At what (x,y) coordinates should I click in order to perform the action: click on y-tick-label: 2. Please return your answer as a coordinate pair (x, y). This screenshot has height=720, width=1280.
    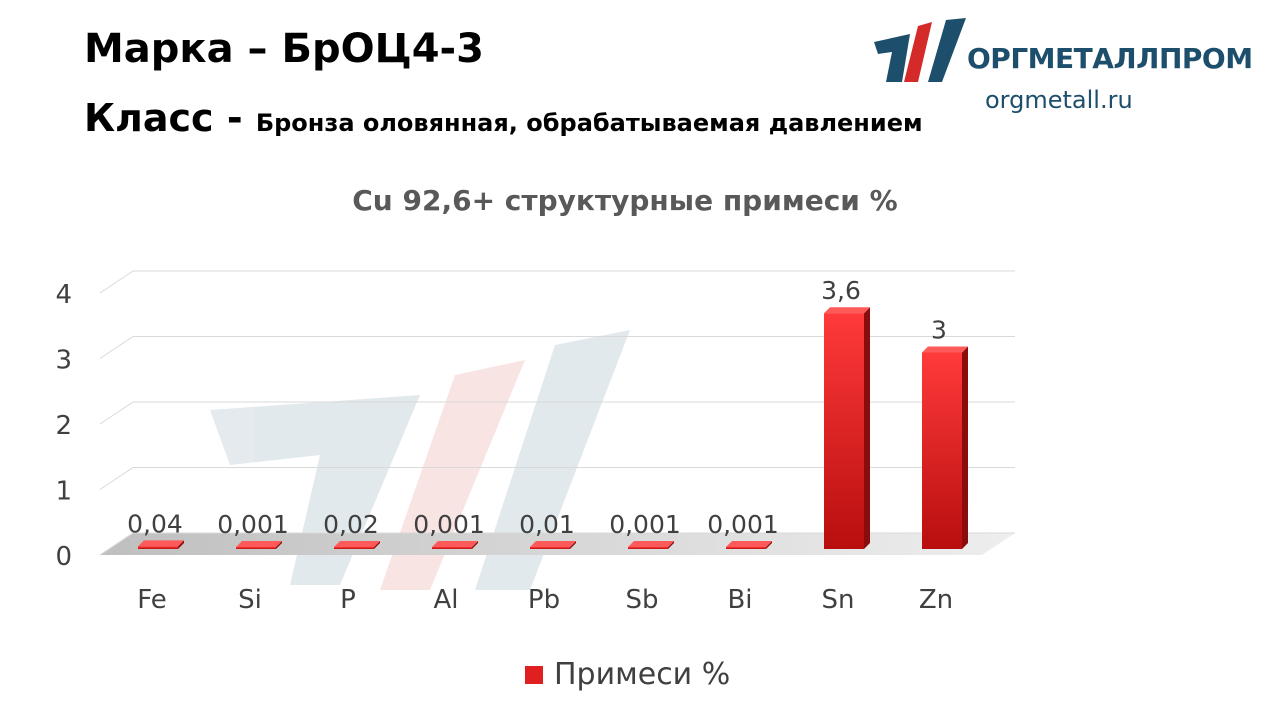
    Looking at the image, I should click on (63, 426).